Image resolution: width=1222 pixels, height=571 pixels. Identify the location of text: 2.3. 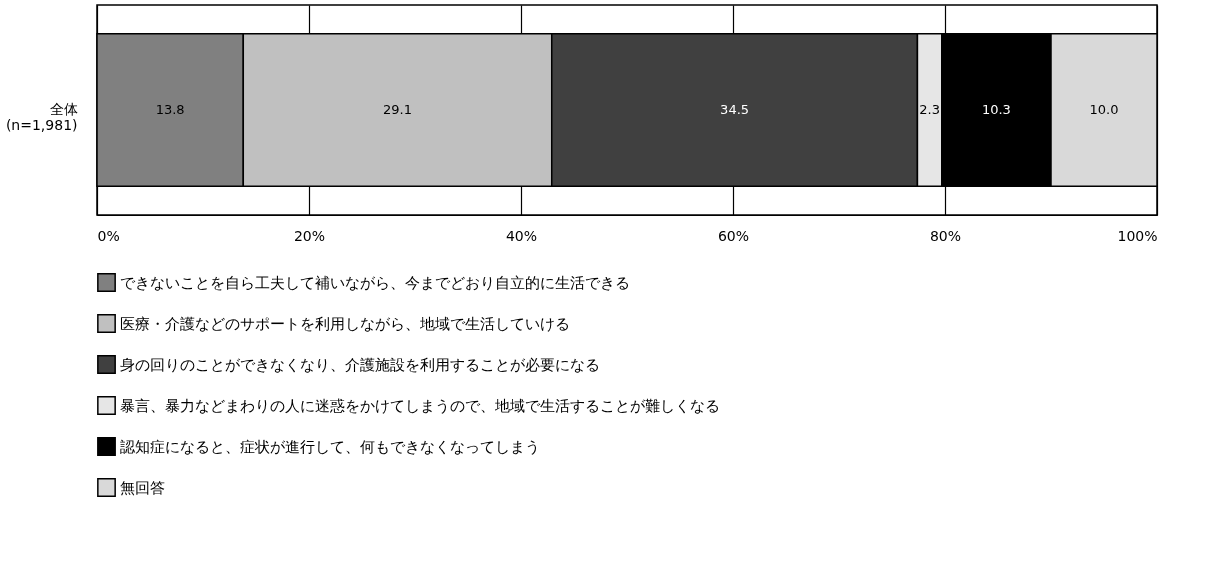
(929, 109).